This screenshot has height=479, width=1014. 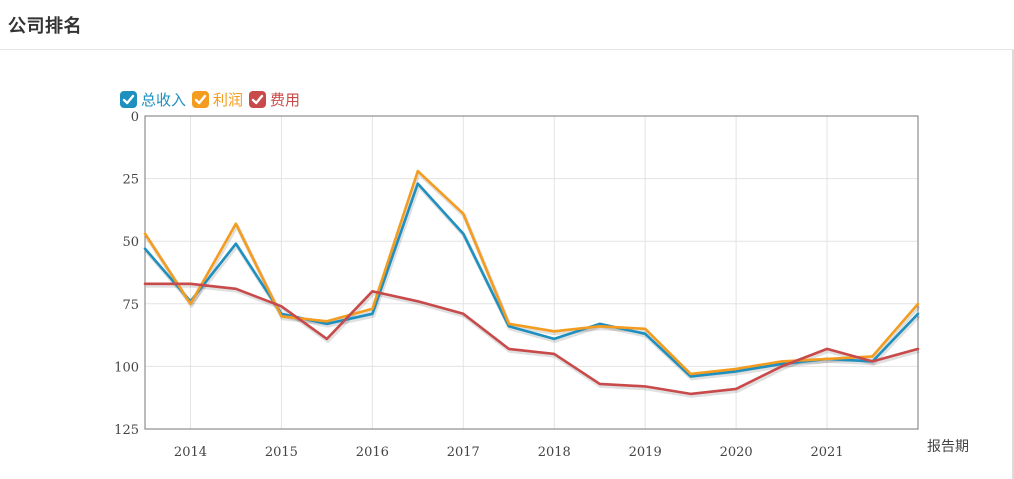 I want to click on y-tick-label: 100, so click(x=126, y=367).